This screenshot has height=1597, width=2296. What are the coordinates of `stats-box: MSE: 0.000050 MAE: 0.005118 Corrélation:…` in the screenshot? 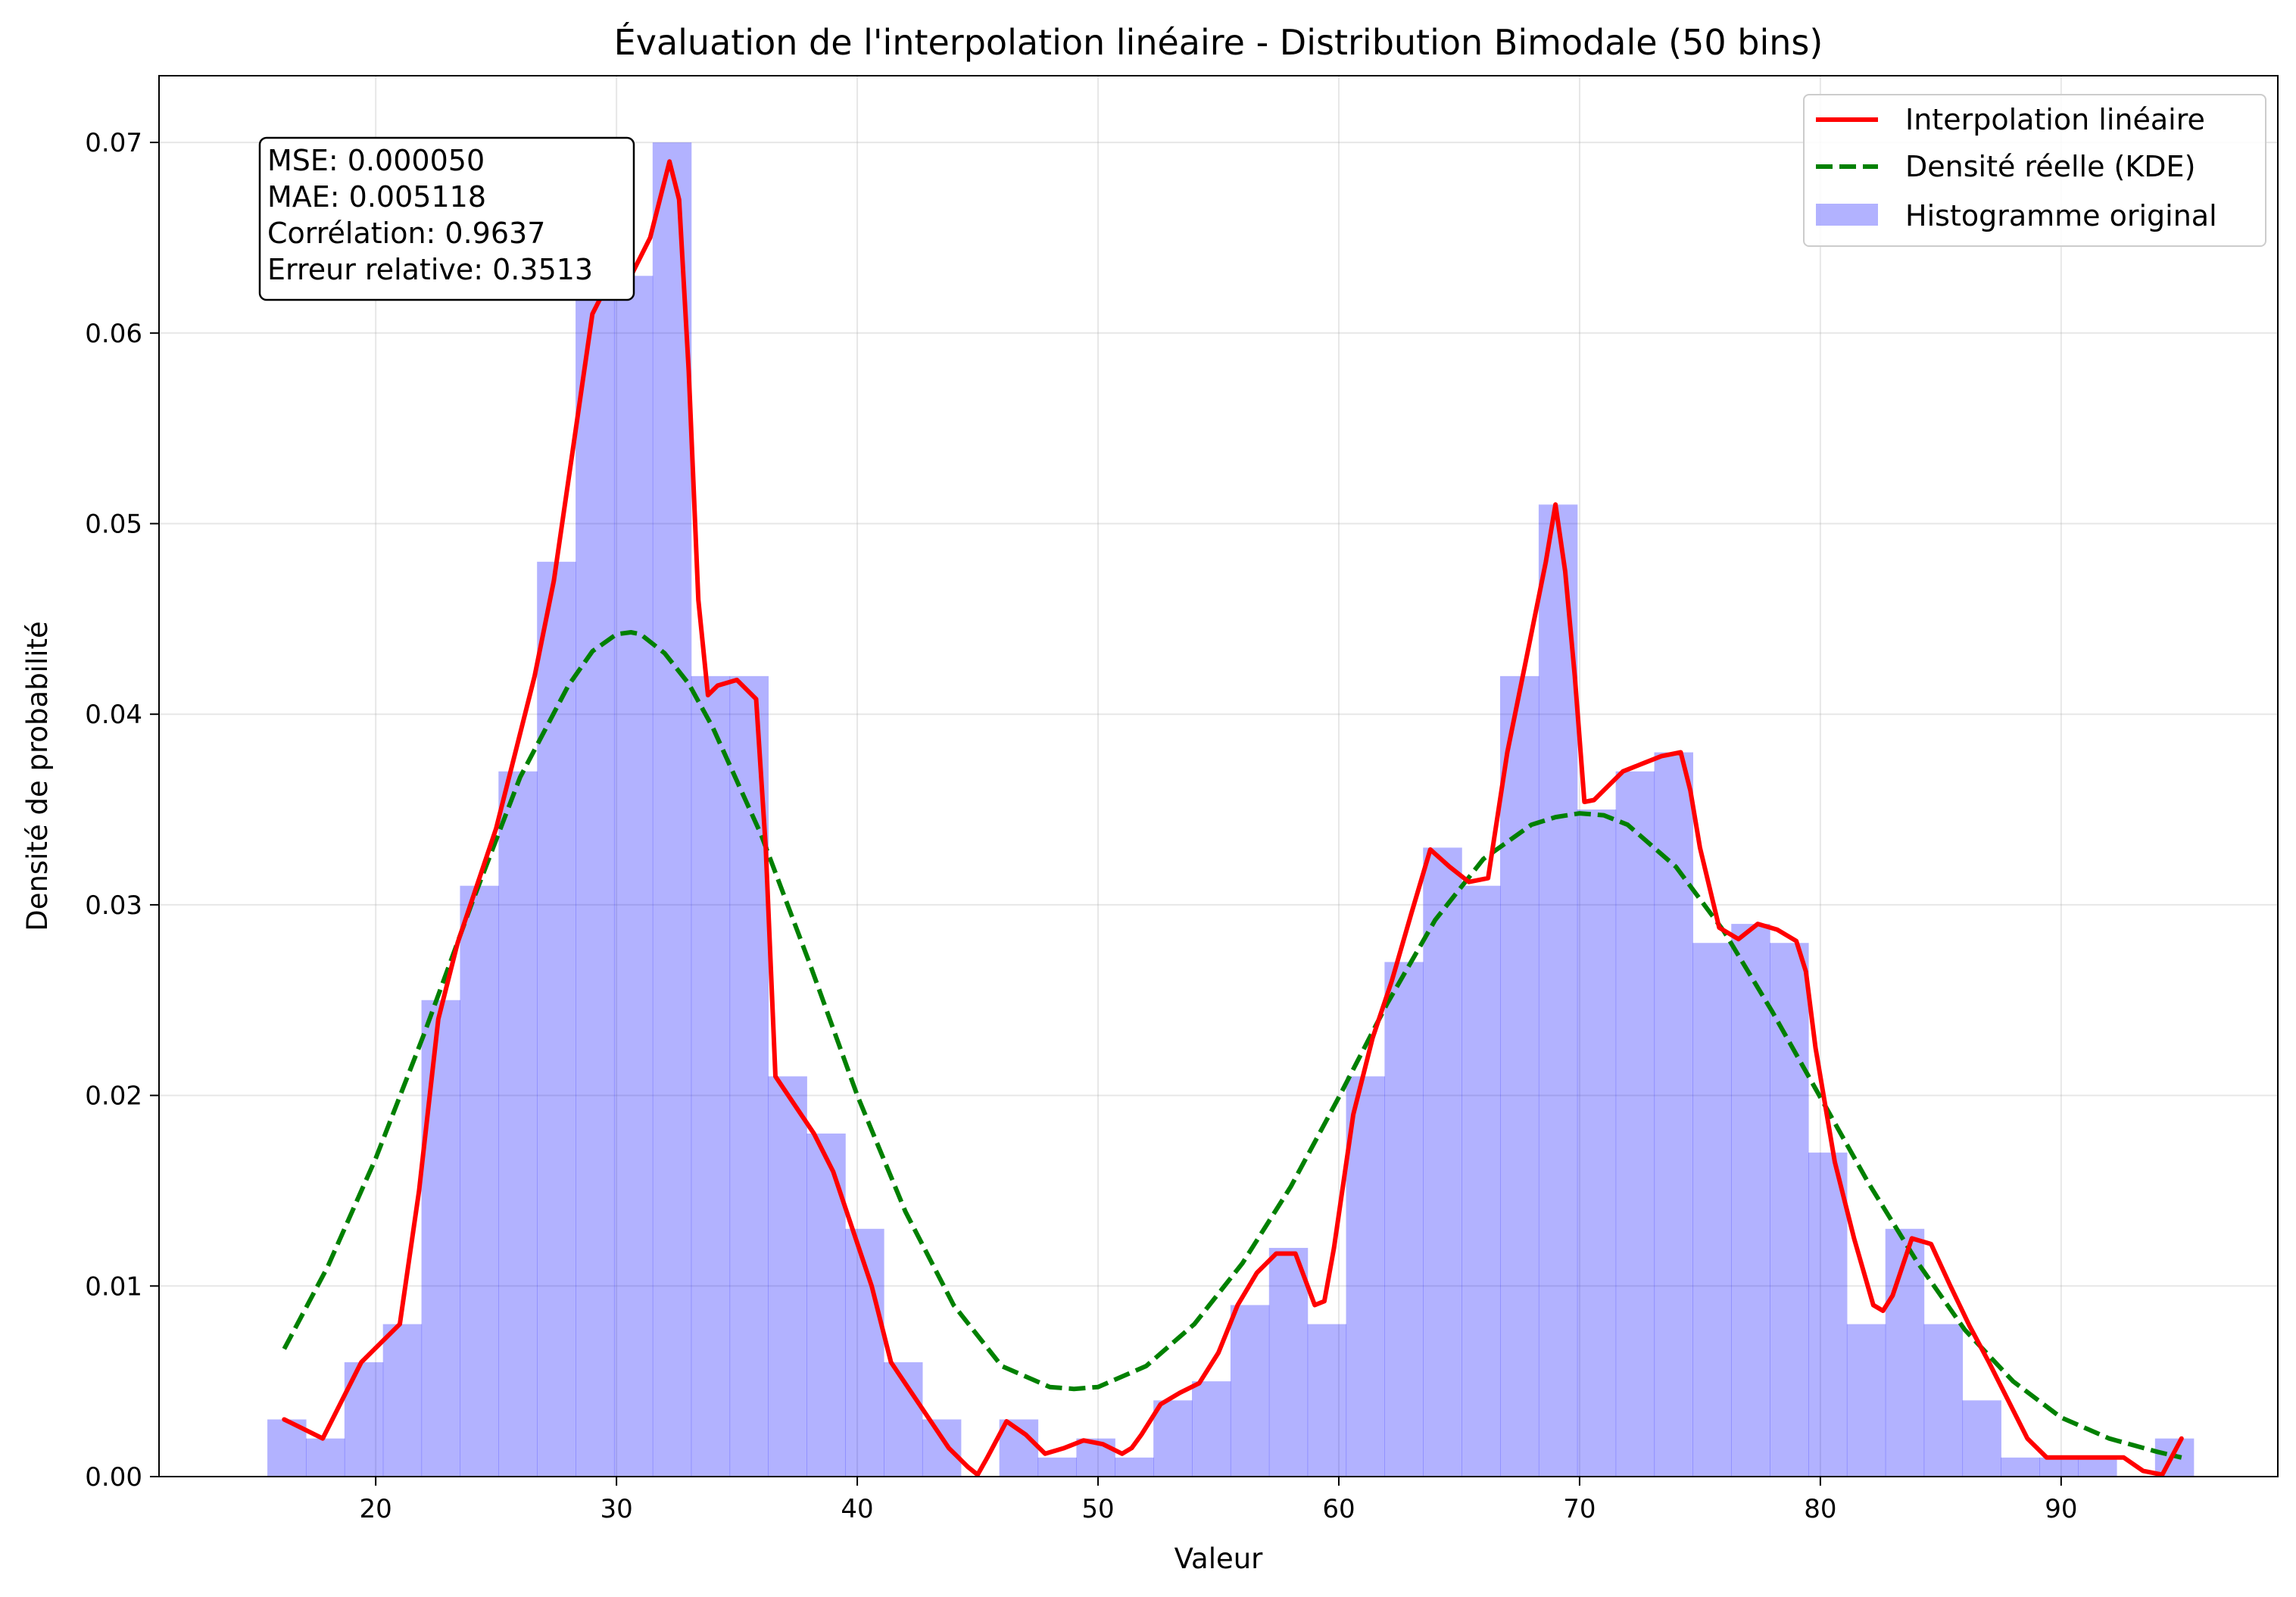 It's located at (447, 218).